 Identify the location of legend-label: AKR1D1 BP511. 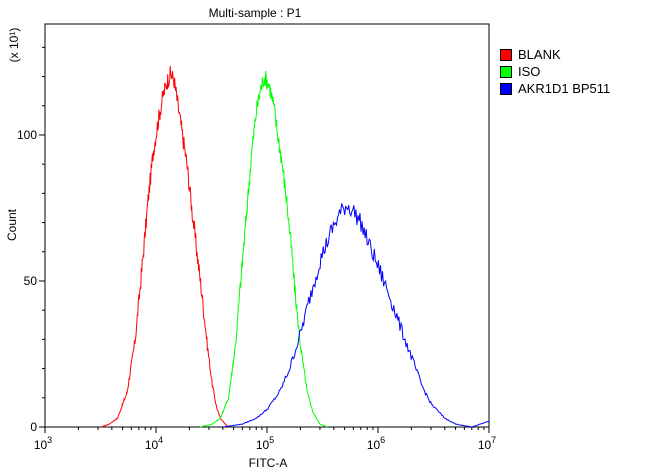
(564, 88).